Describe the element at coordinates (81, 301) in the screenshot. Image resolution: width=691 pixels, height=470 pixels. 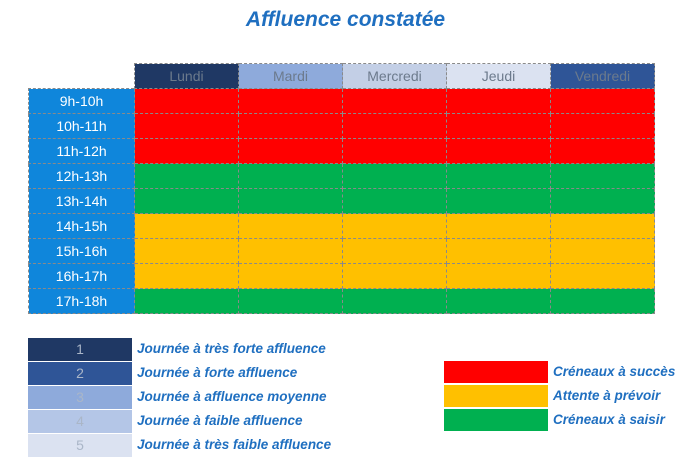
I see `slot-label: 17h-18h` at that location.